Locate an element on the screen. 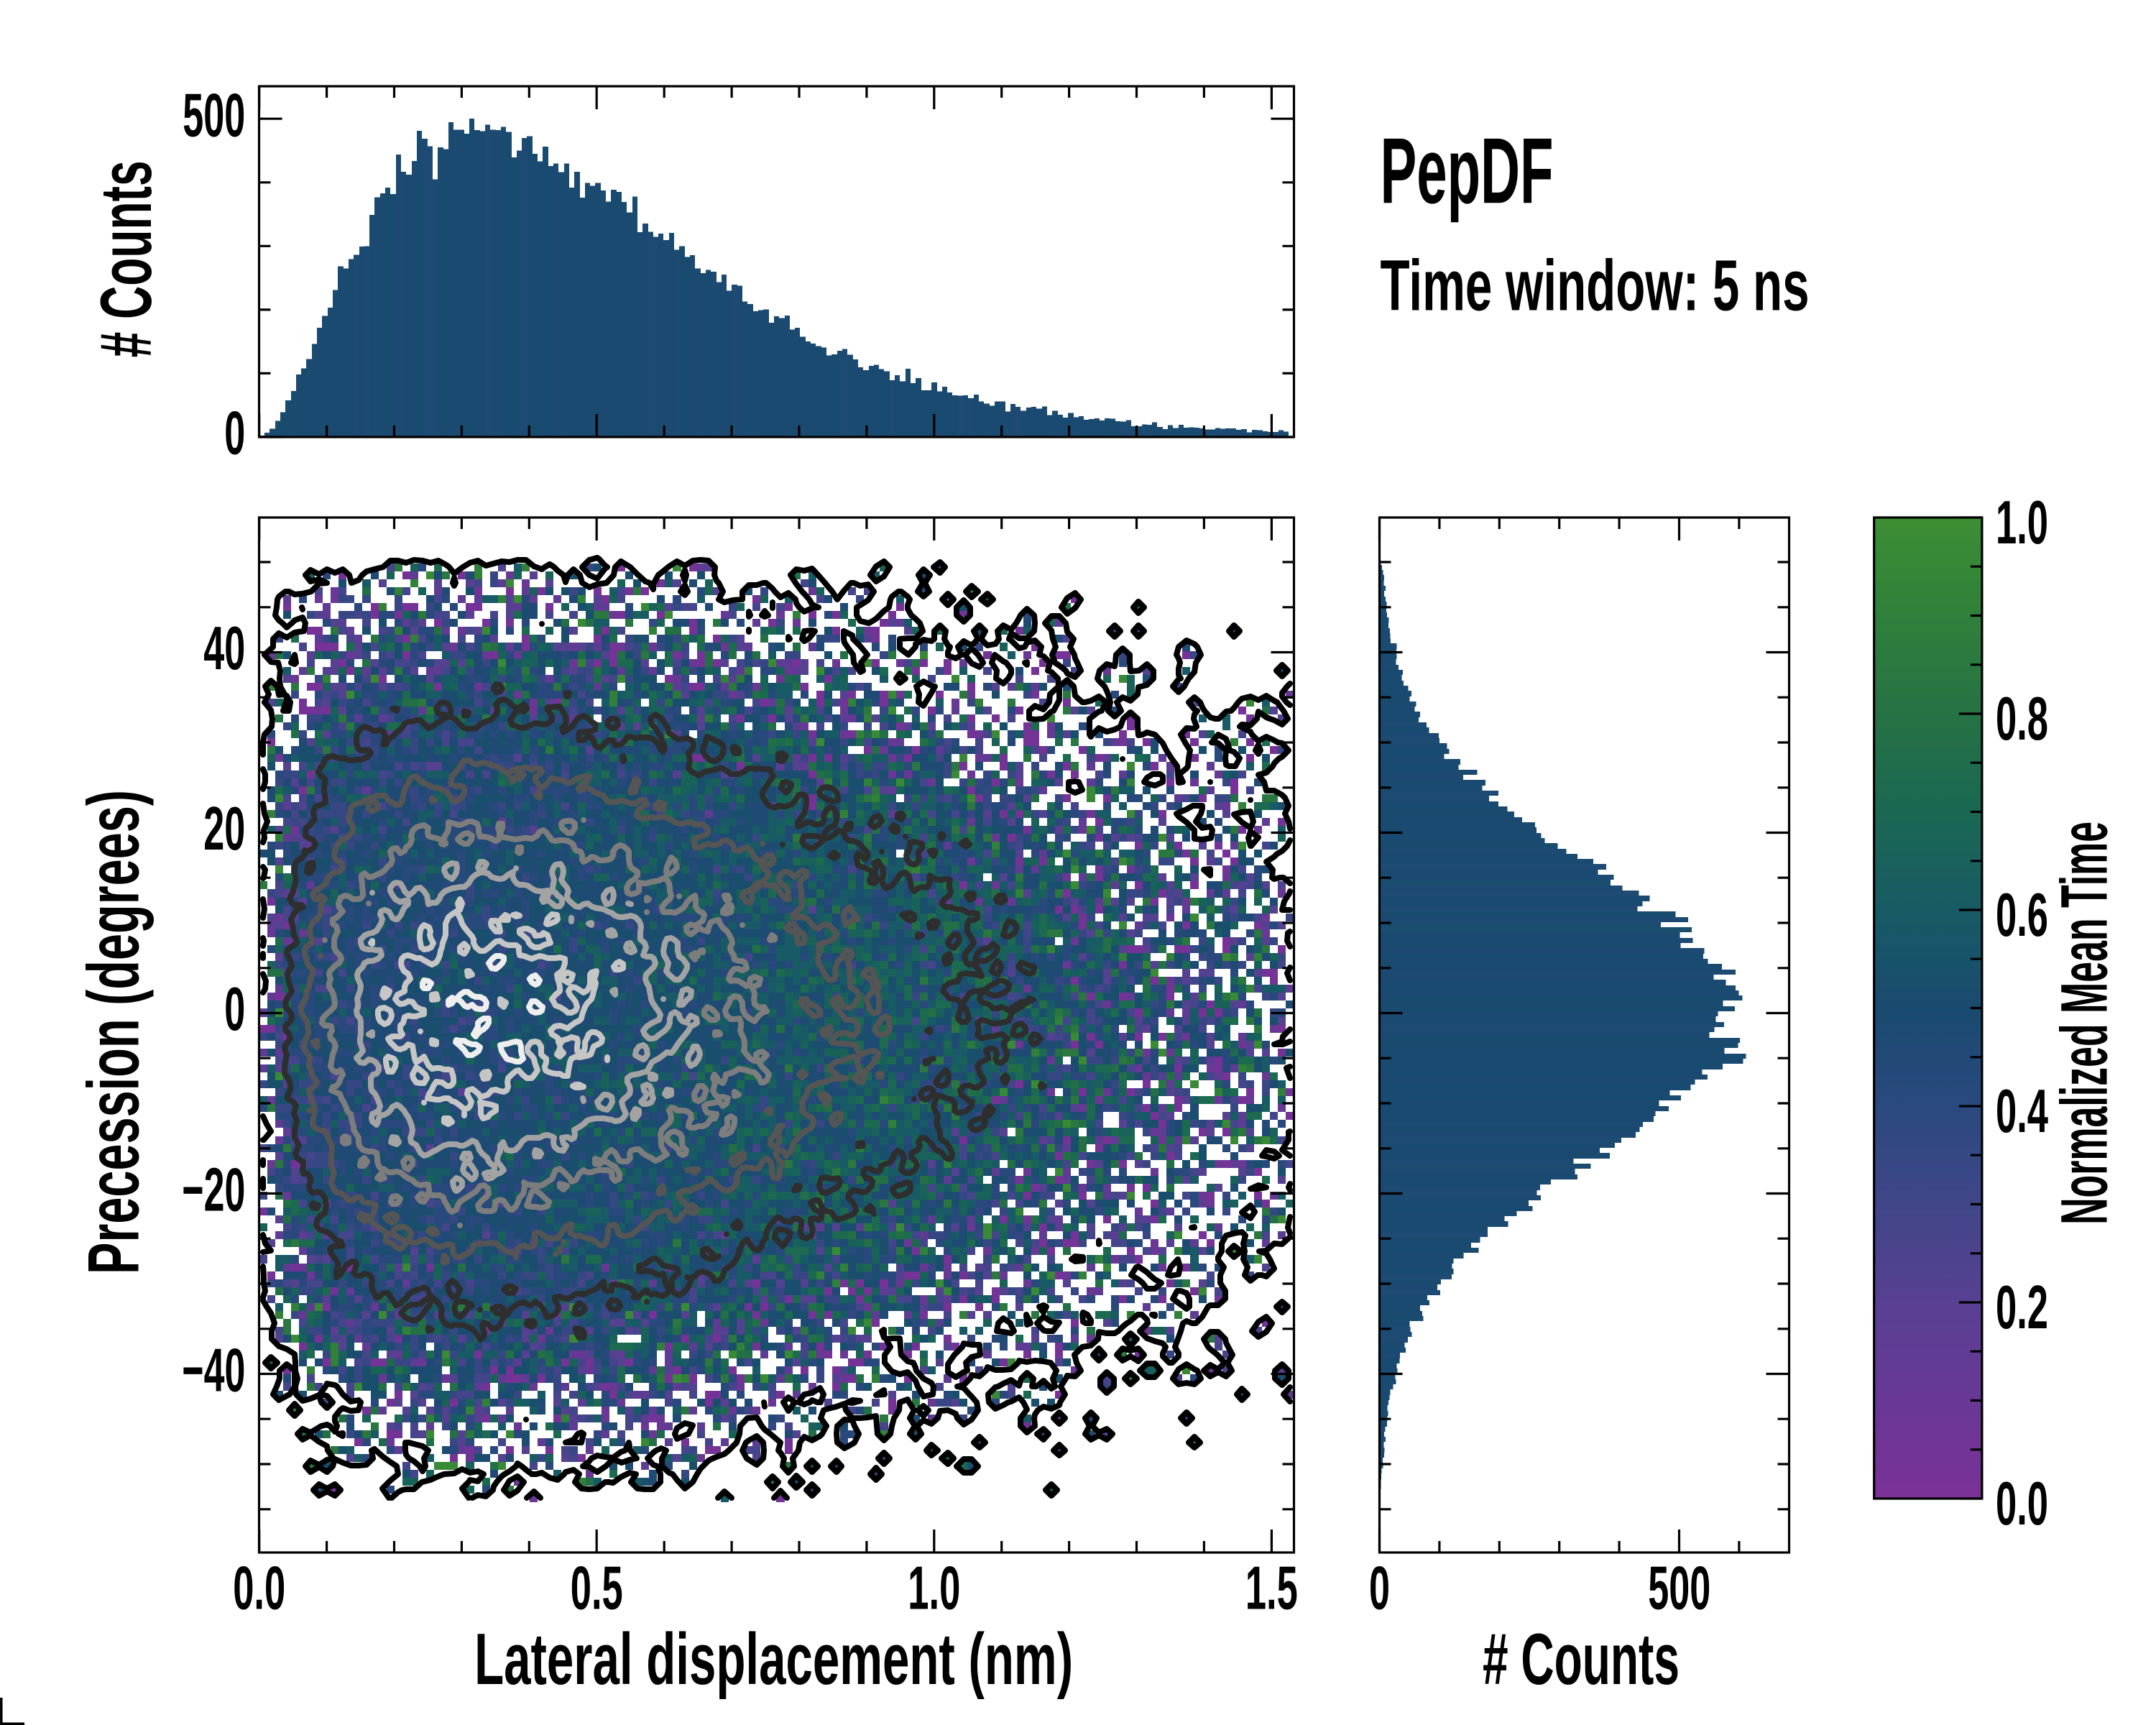  svg-text: Precession (degrees) is located at coordinates (113, 1032).